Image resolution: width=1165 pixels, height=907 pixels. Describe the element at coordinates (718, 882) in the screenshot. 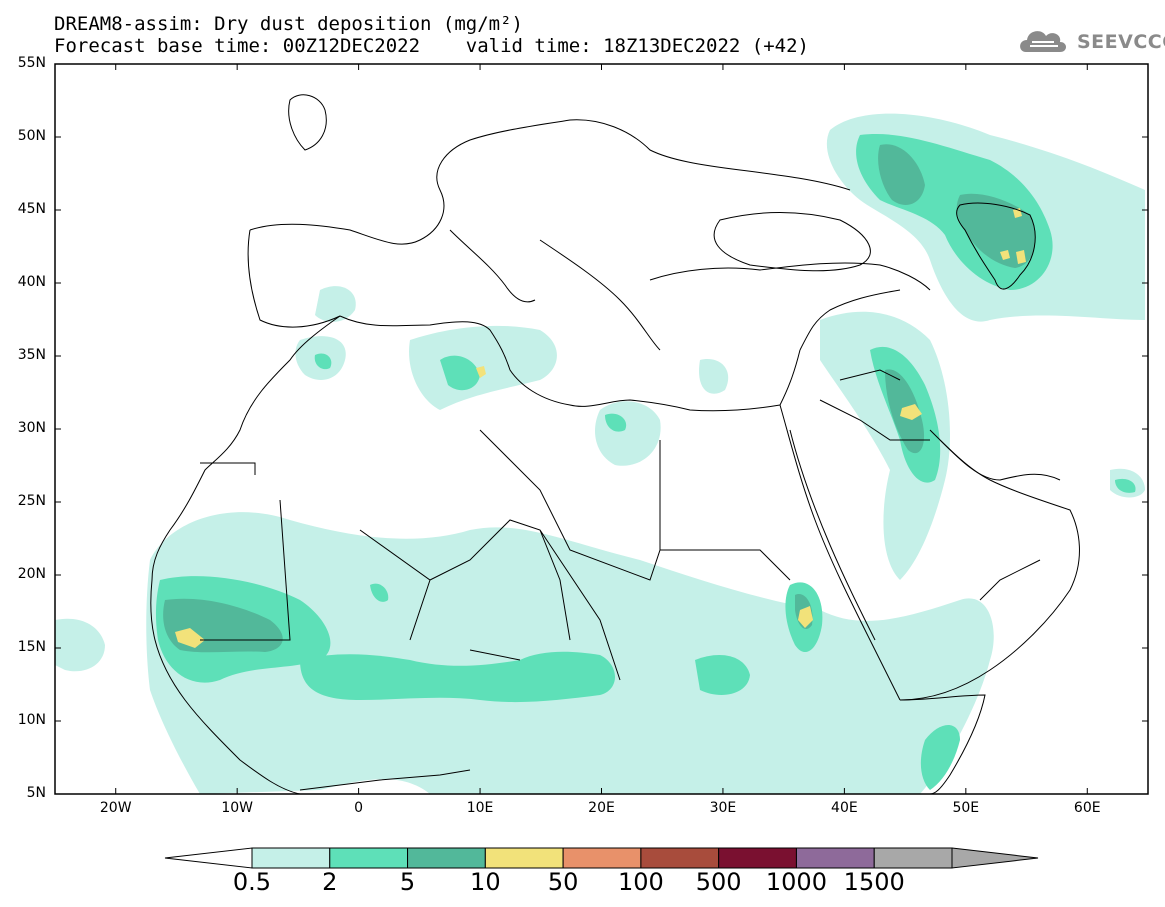

I see `colorbar-label: 500` at that location.